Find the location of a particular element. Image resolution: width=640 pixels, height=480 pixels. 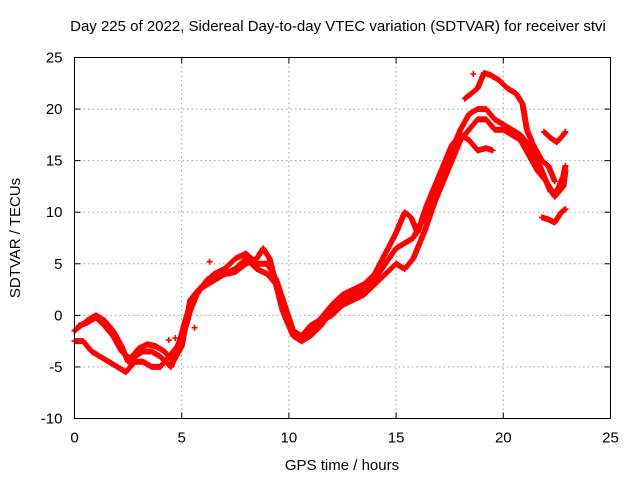

x-tick-label: 5 is located at coordinates (182, 438).